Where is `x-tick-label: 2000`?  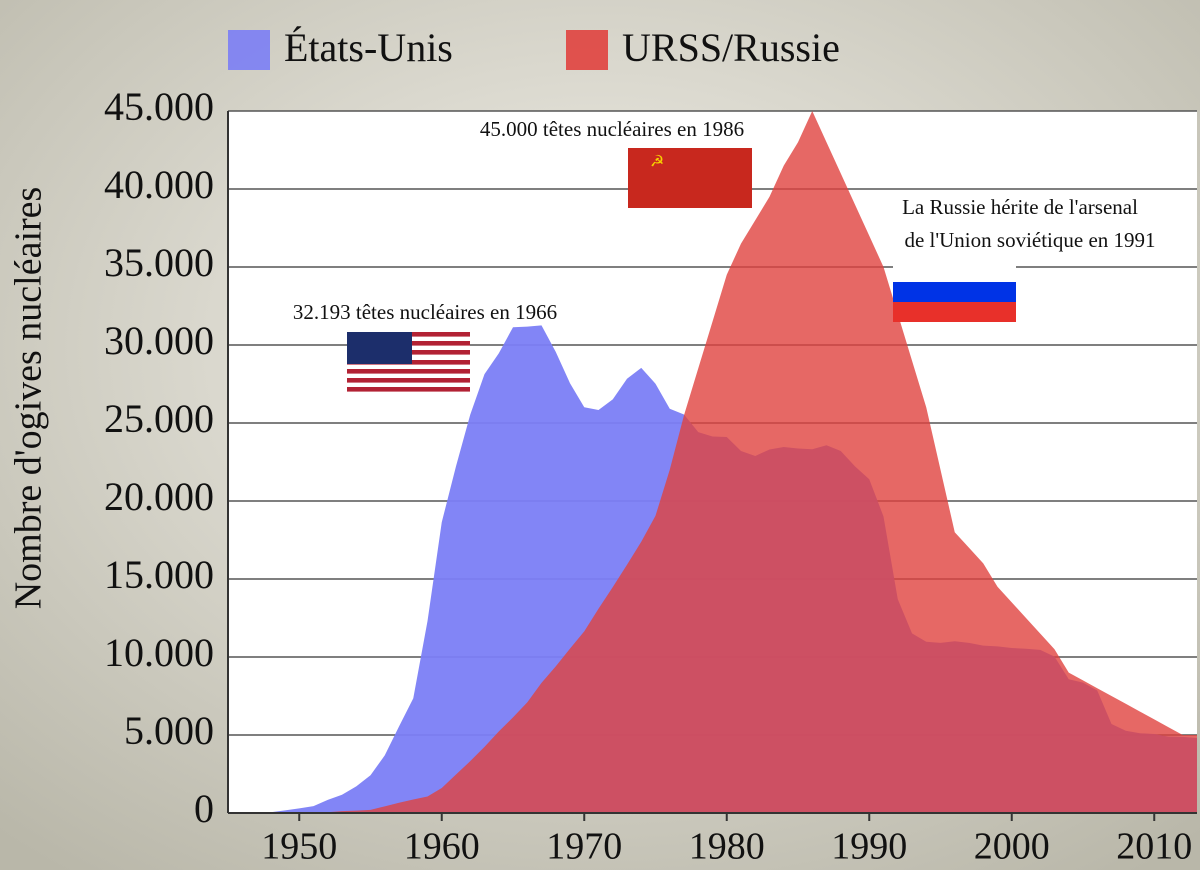
x-tick-label: 2000 is located at coordinates (1012, 847).